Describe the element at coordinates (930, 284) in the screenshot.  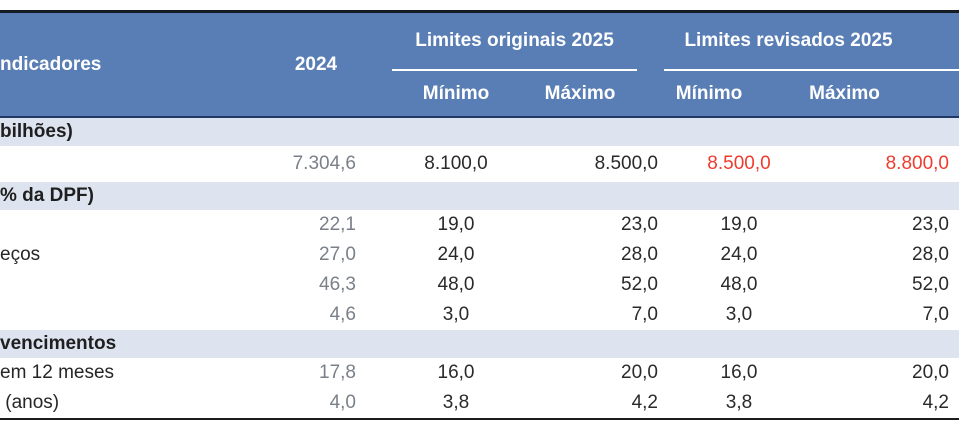
I see `cell-revisados-maximo: 52,0` at that location.